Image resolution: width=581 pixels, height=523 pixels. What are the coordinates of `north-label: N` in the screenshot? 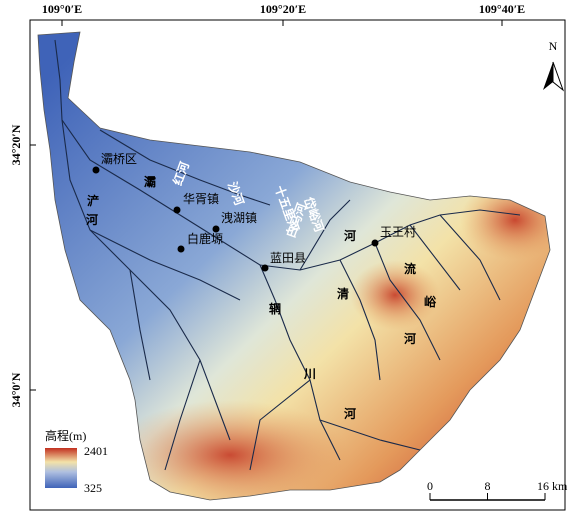 It's located at (553, 46).